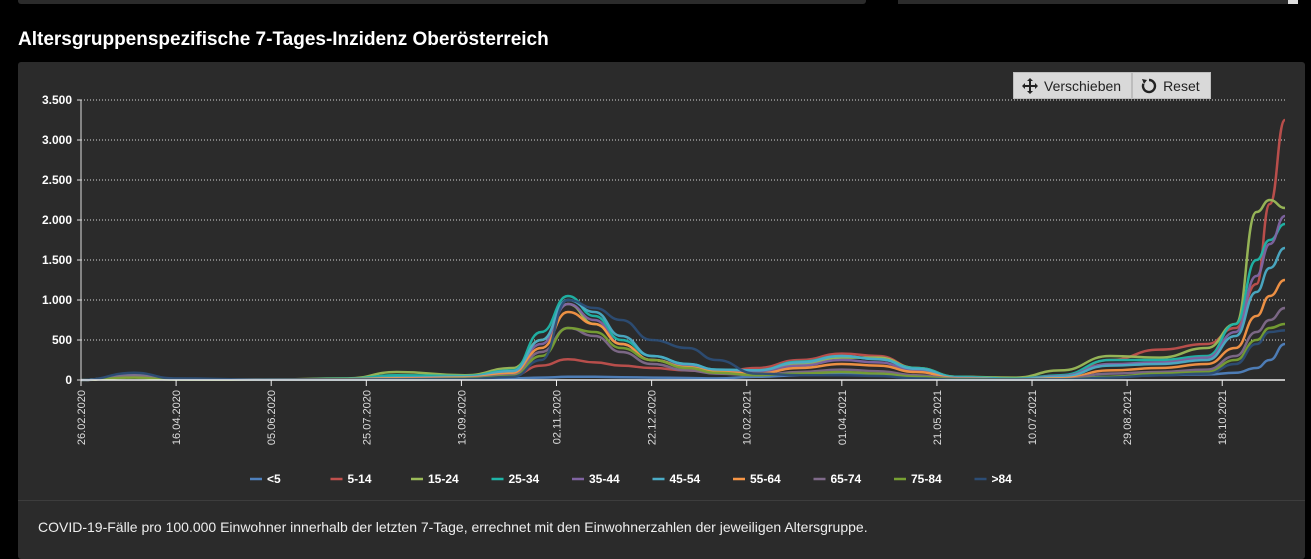 This screenshot has width=1311, height=559. I want to click on x-tick-label: 05.06.2020, so click(272, 417).